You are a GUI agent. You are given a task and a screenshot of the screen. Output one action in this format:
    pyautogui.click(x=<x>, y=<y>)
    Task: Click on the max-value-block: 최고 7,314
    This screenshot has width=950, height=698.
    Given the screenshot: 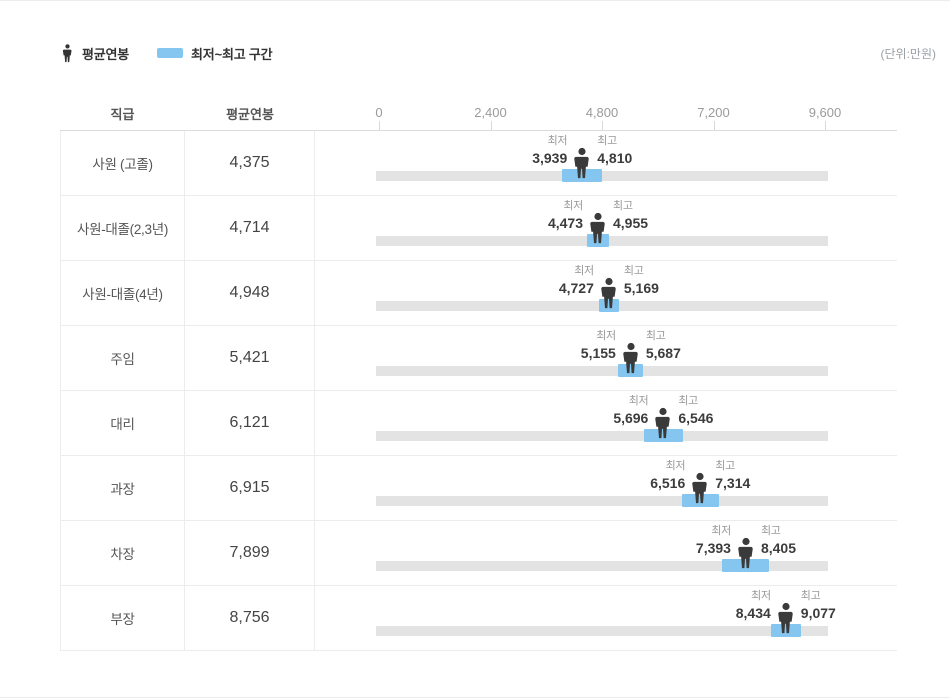 What is the action you would take?
    pyautogui.click(x=733, y=475)
    